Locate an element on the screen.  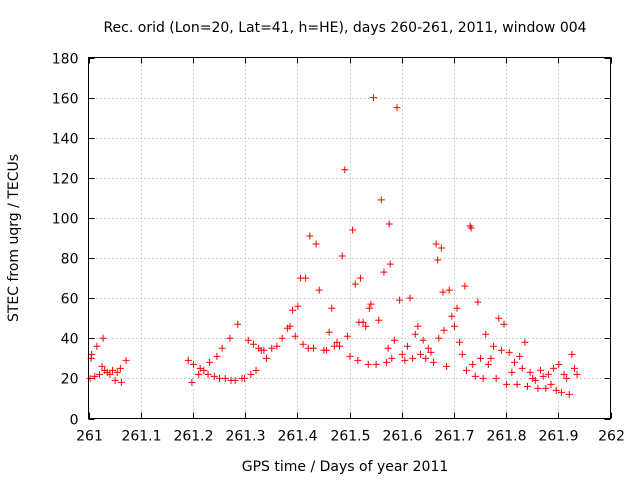
x-tick-label: 261.4 is located at coordinates (297, 437).